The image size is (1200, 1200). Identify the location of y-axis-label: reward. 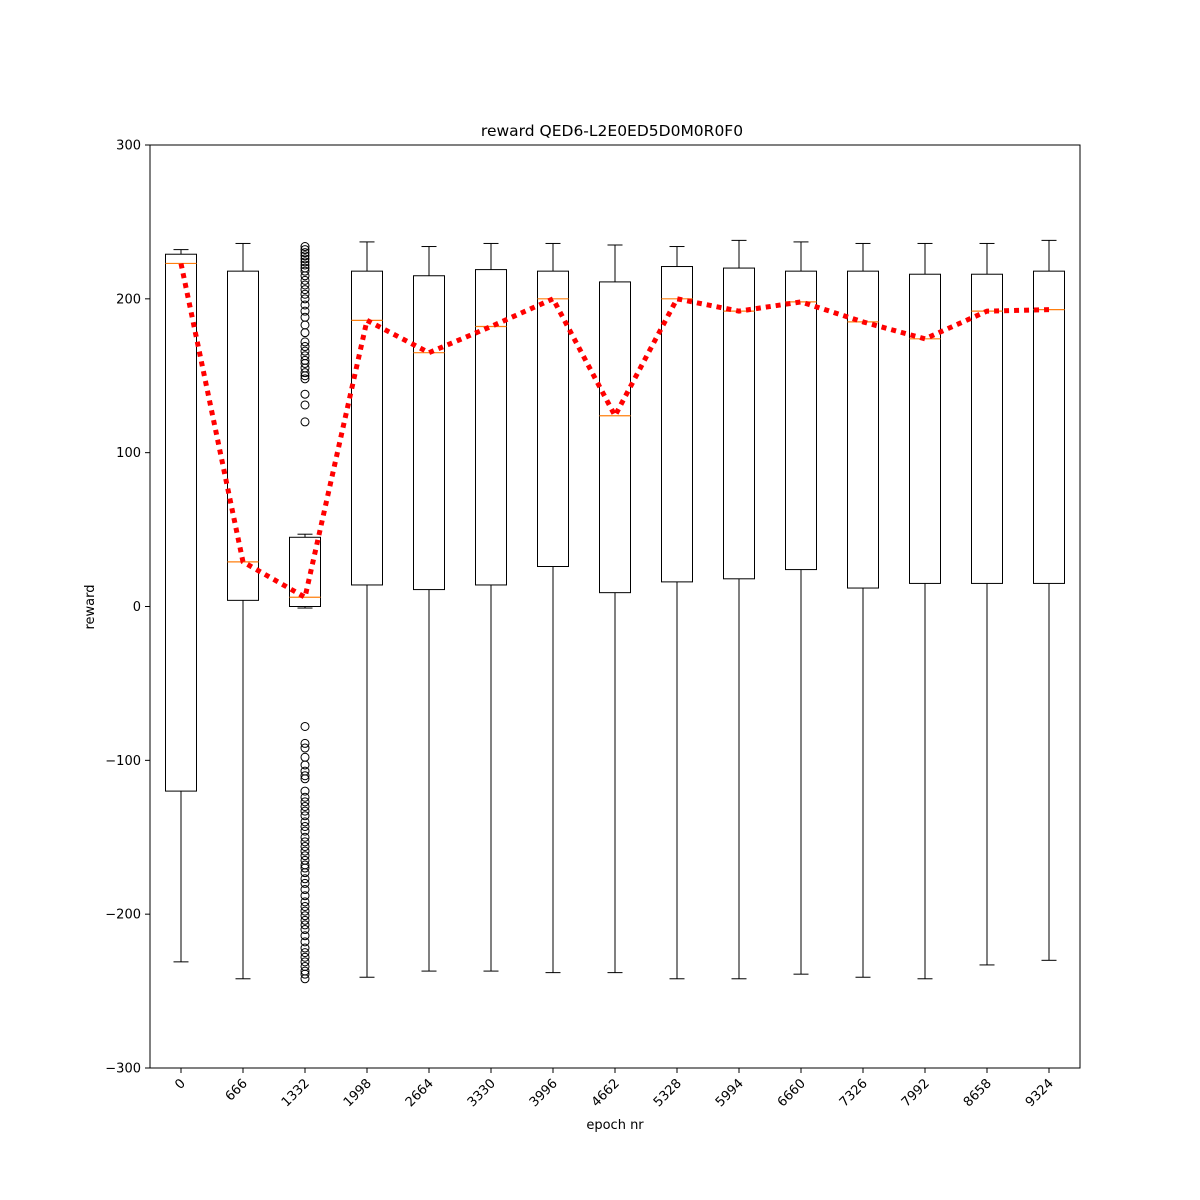
(90, 606).